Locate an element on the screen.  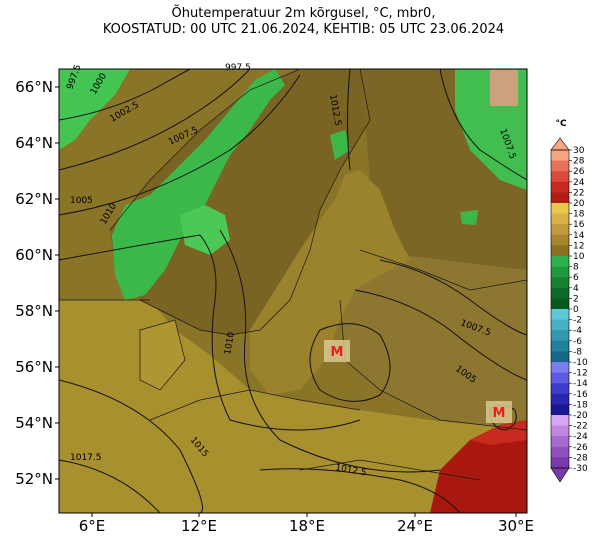
colorbar-level-label: 24 is located at coordinates (579, 183).